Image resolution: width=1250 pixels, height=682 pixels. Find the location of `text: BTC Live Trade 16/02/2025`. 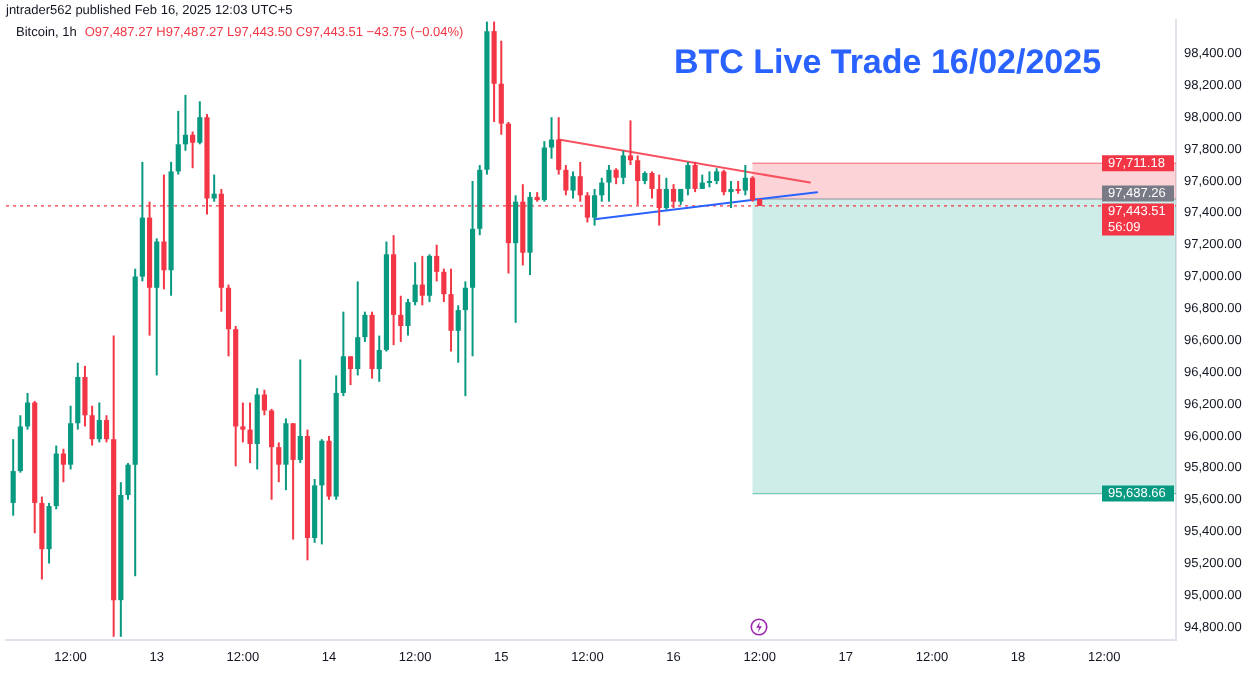

text: BTC Live Trade 16/02/2025 is located at coordinates (887, 62).